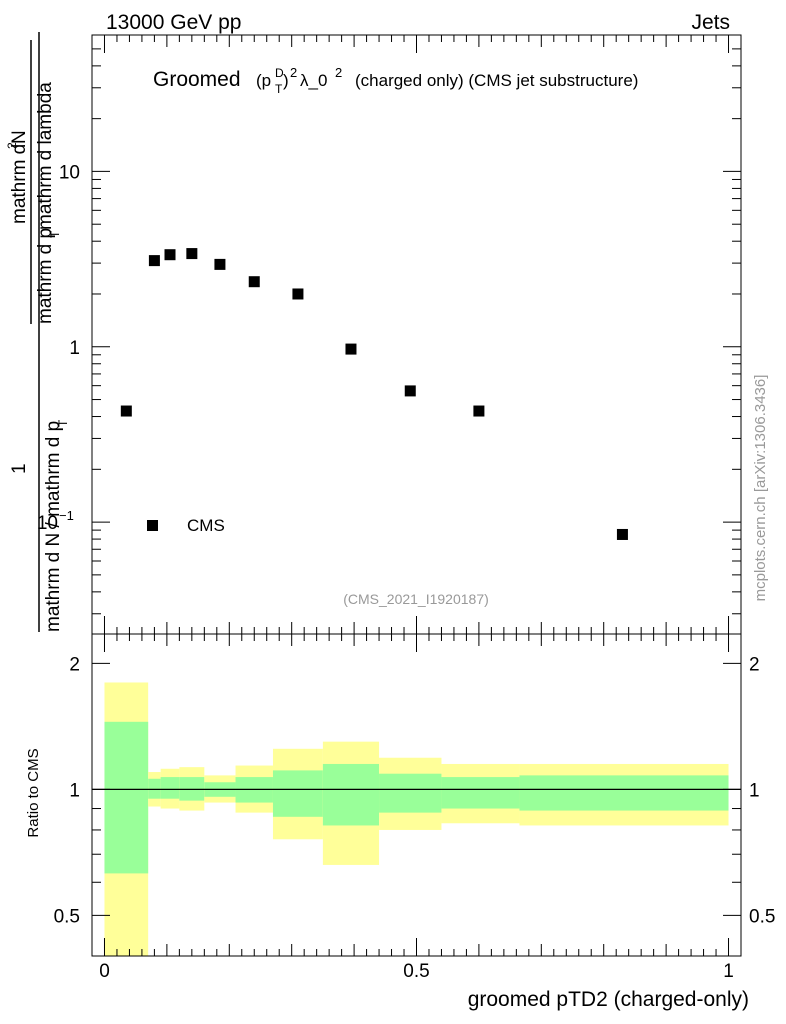 This screenshot has width=786, height=1024. What do you see at coordinates (197, 79) in the screenshot?
I see `title-prefix: Groomed` at bounding box center [197, 79].